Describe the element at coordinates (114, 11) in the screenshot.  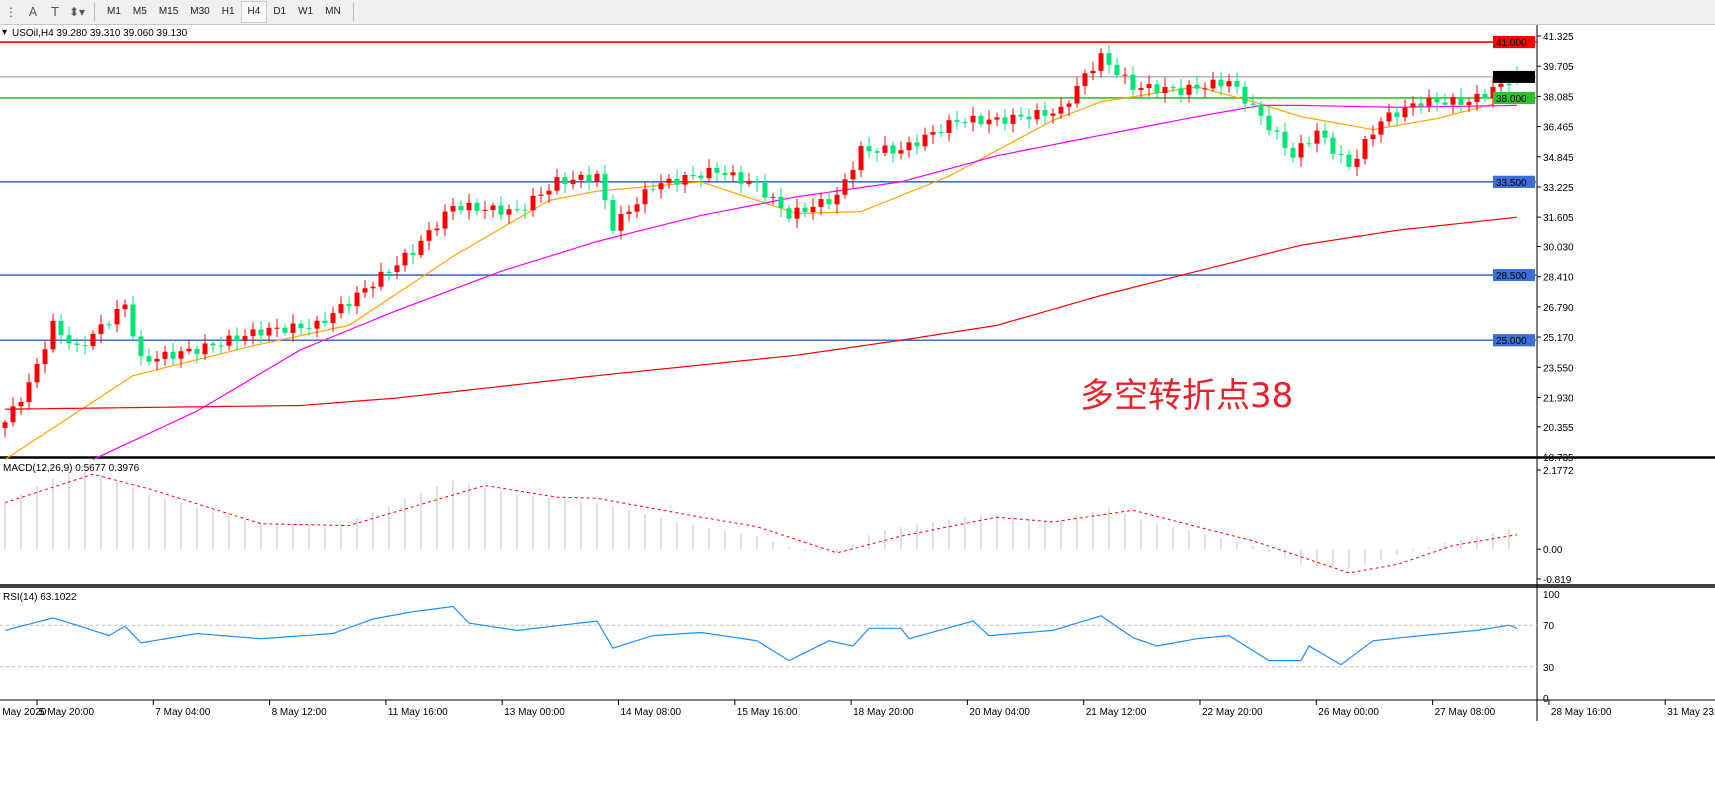
I see `timeframe-m1: M1` at that location.